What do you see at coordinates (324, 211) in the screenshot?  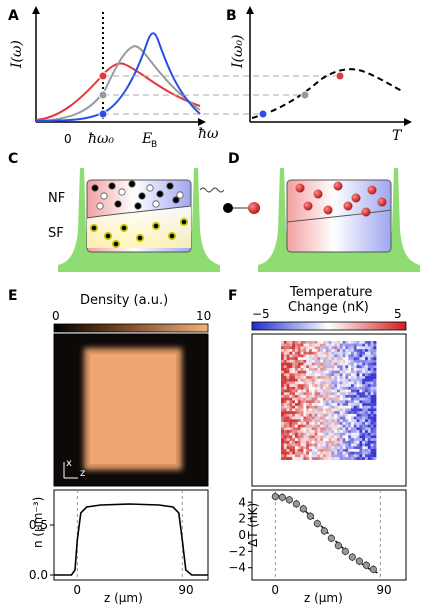 I see `panel-d: D` at bounding box center [324, 211].